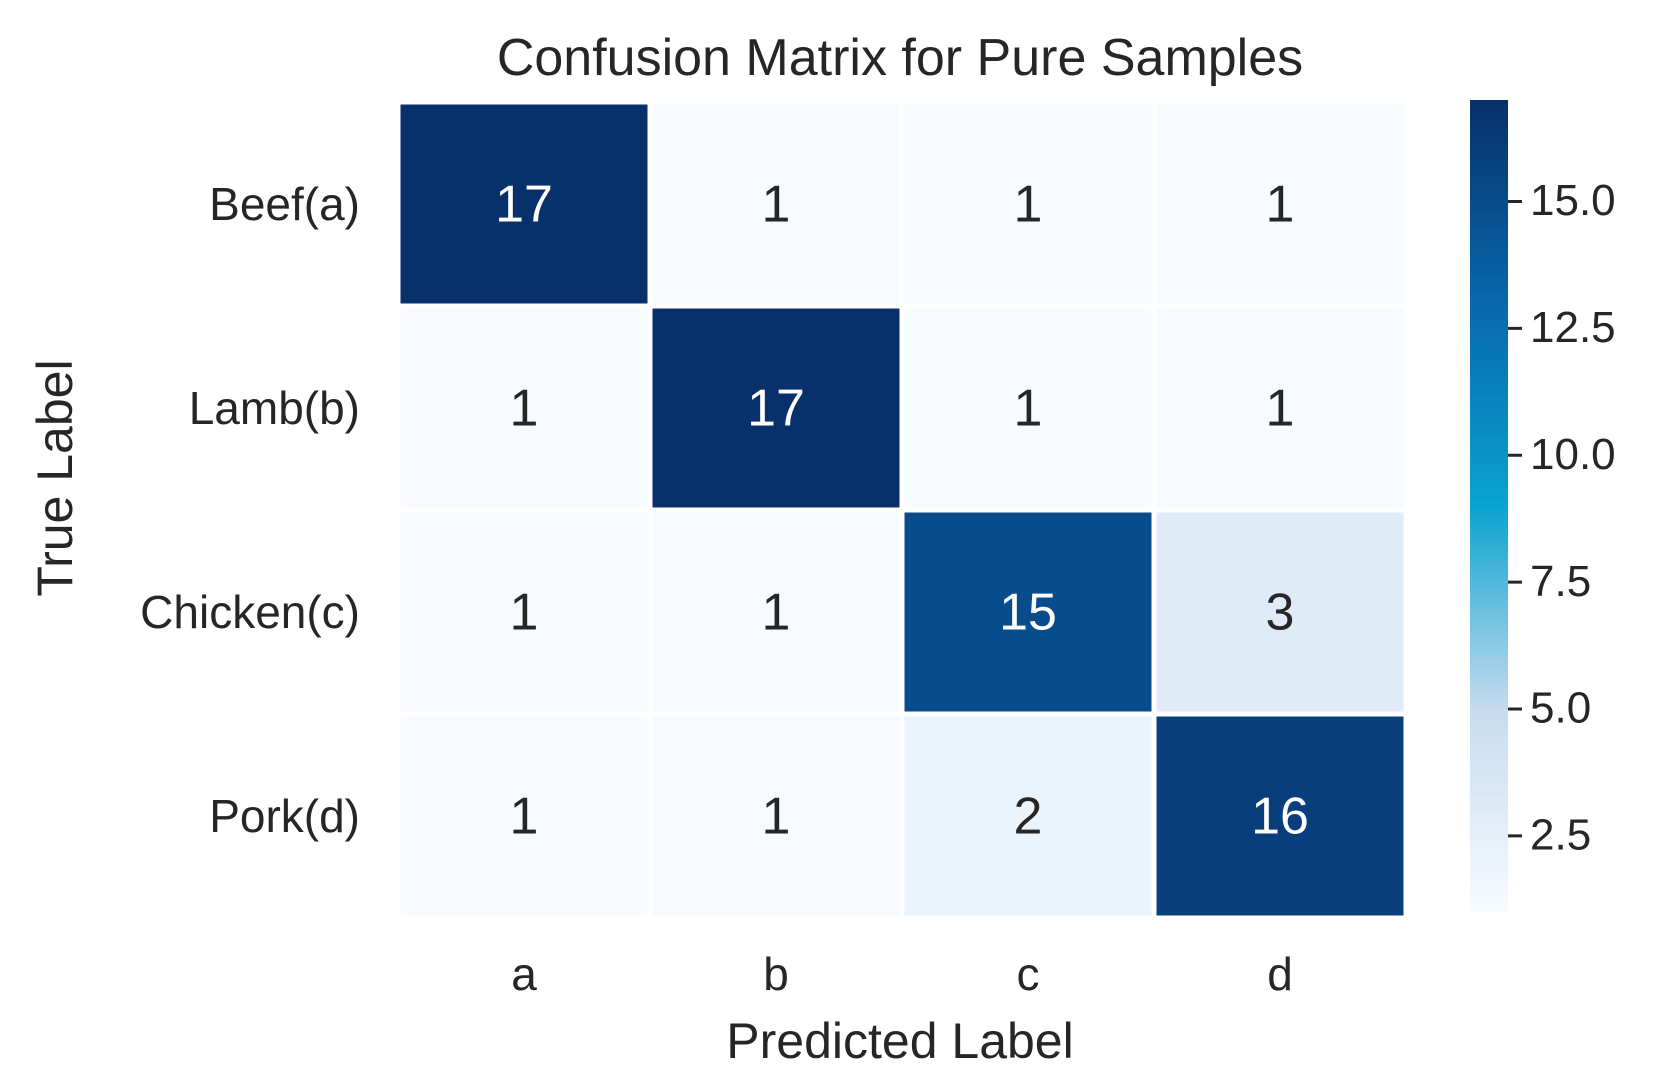 This screenshot has width=1665, height=1078. I want to click on cell-value-0-2: 1, so click(1028, 205).